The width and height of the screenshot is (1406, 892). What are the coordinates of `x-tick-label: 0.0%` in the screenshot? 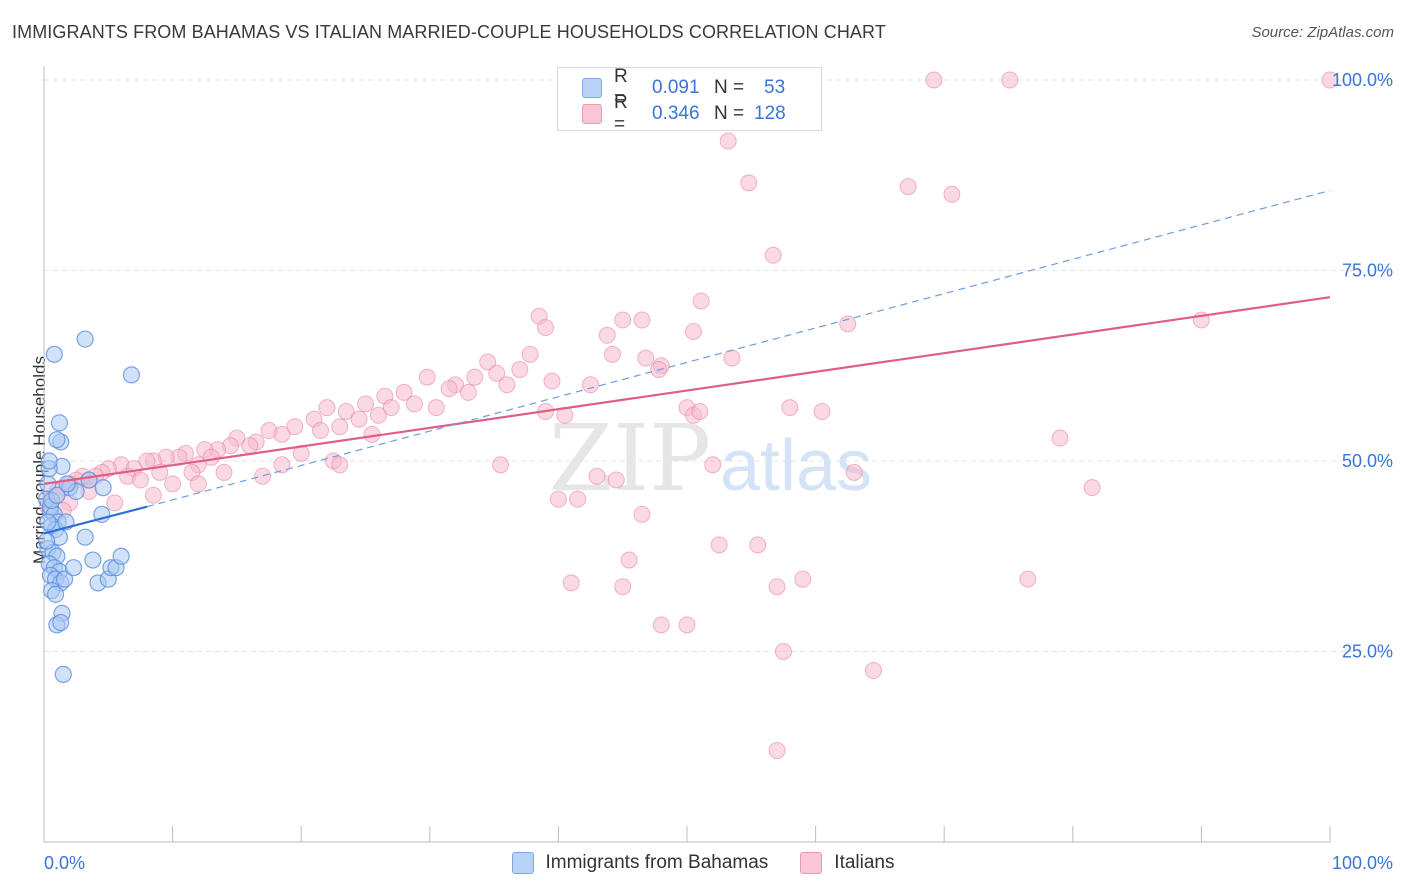 It's located at (64, 863).